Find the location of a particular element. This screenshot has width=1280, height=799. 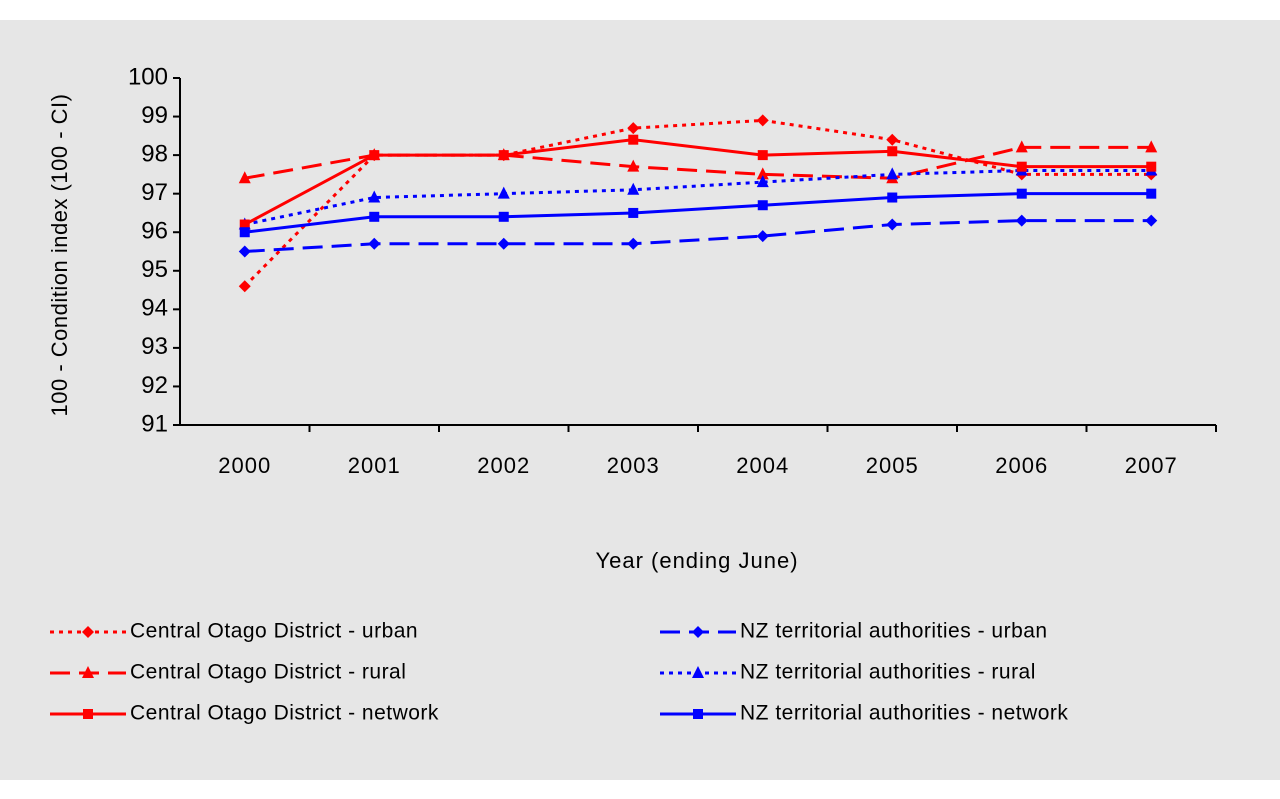

y-tick-label: 97 is located at coordinates (154, 192).